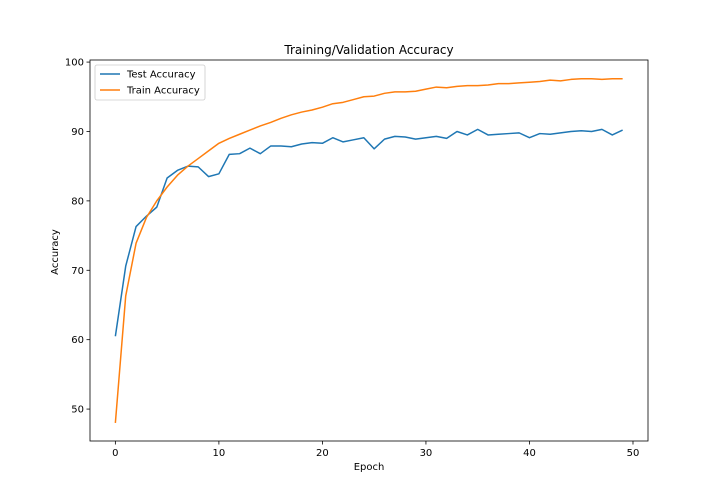 This screenshot has height=504, width=720. What do you see at coordinates (161, 75) in the screenshot?
I see `legend-label: Test Accuracy` at bounding box center [161, 75].